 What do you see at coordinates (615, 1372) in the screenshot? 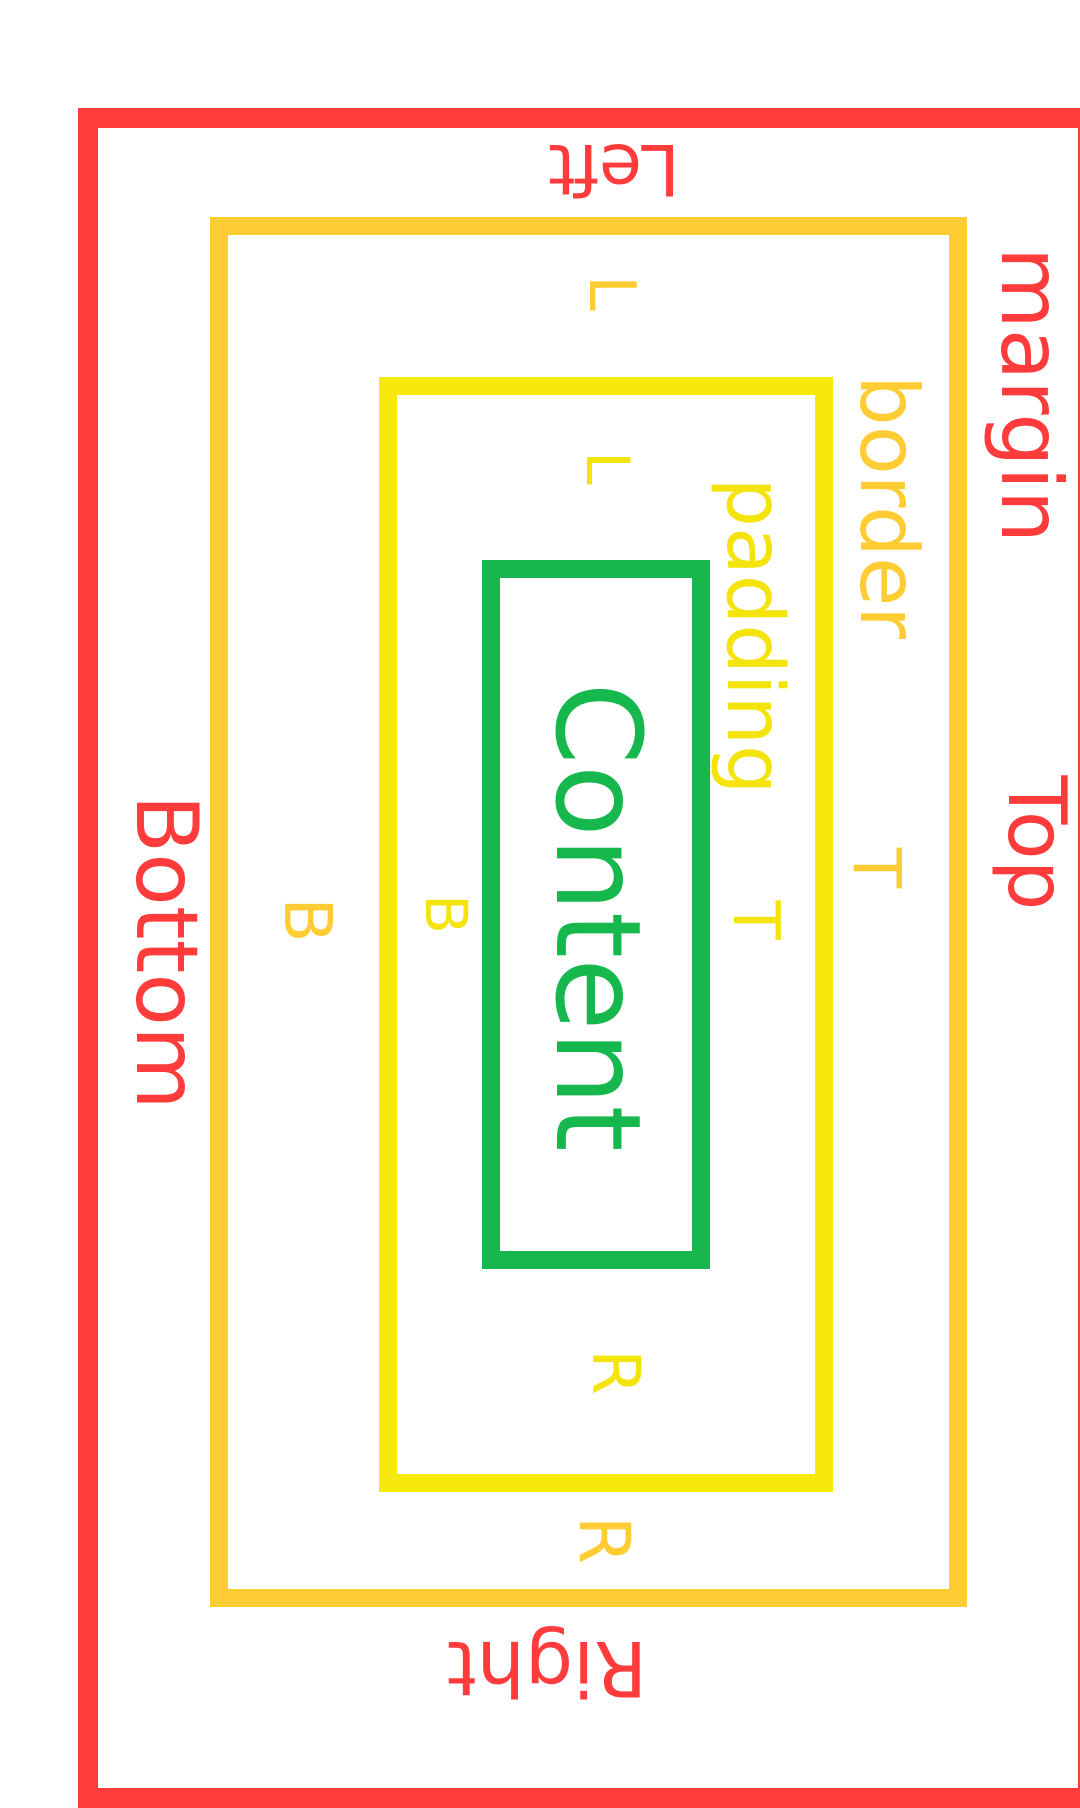
I see `padding-right-label: R` at bounding box center [615, 1372].